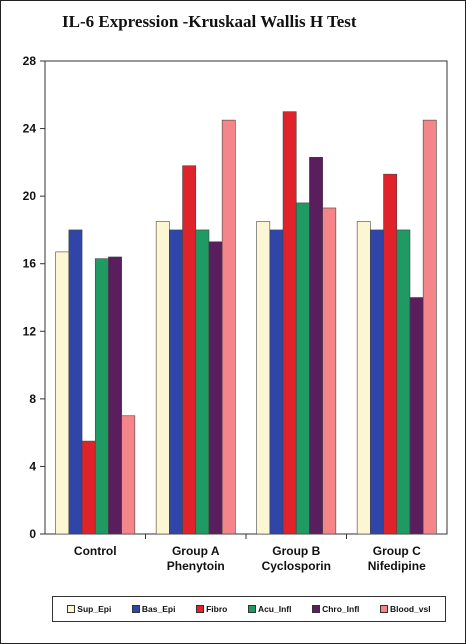  I want to click on x-category-label: Phenytoin, so click(196, 566).